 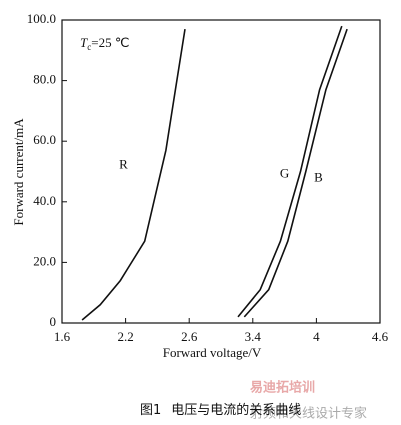 What do you see at coordinates (41, 18) in the screenshot?
I see `y-tick-label: 100.0` at bounding box center [41, 18].